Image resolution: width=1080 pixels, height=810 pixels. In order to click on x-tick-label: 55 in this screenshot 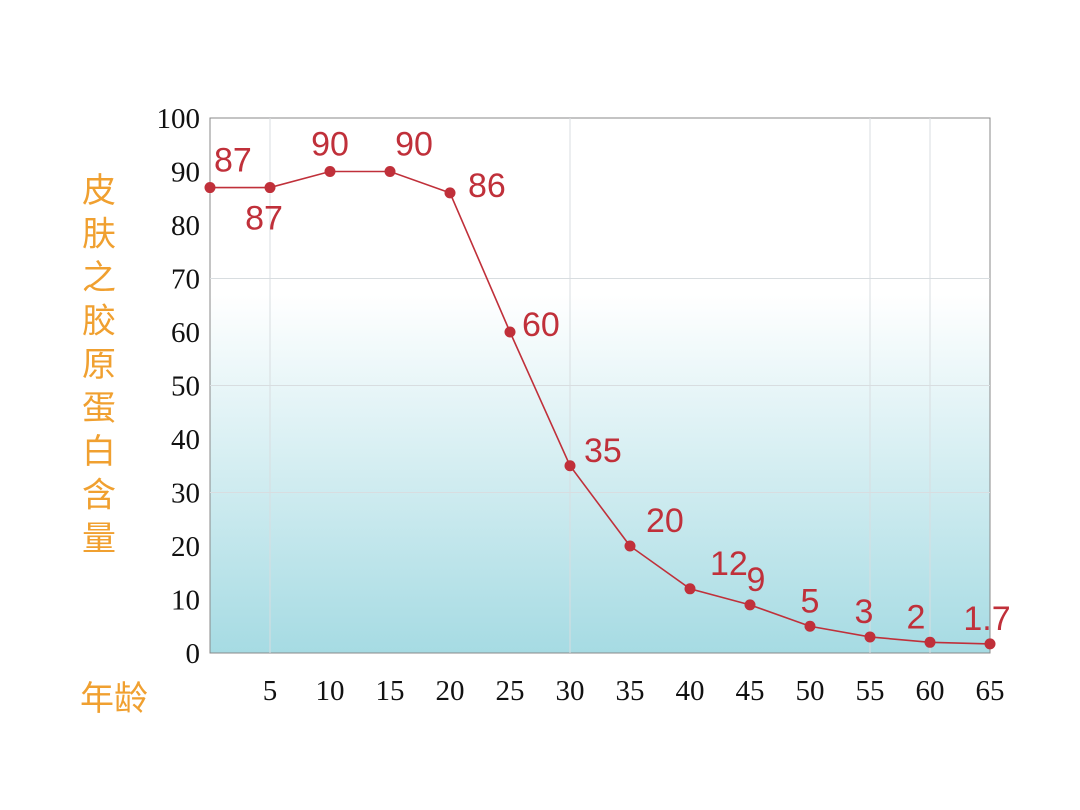, I will do `click(870, 691)`.